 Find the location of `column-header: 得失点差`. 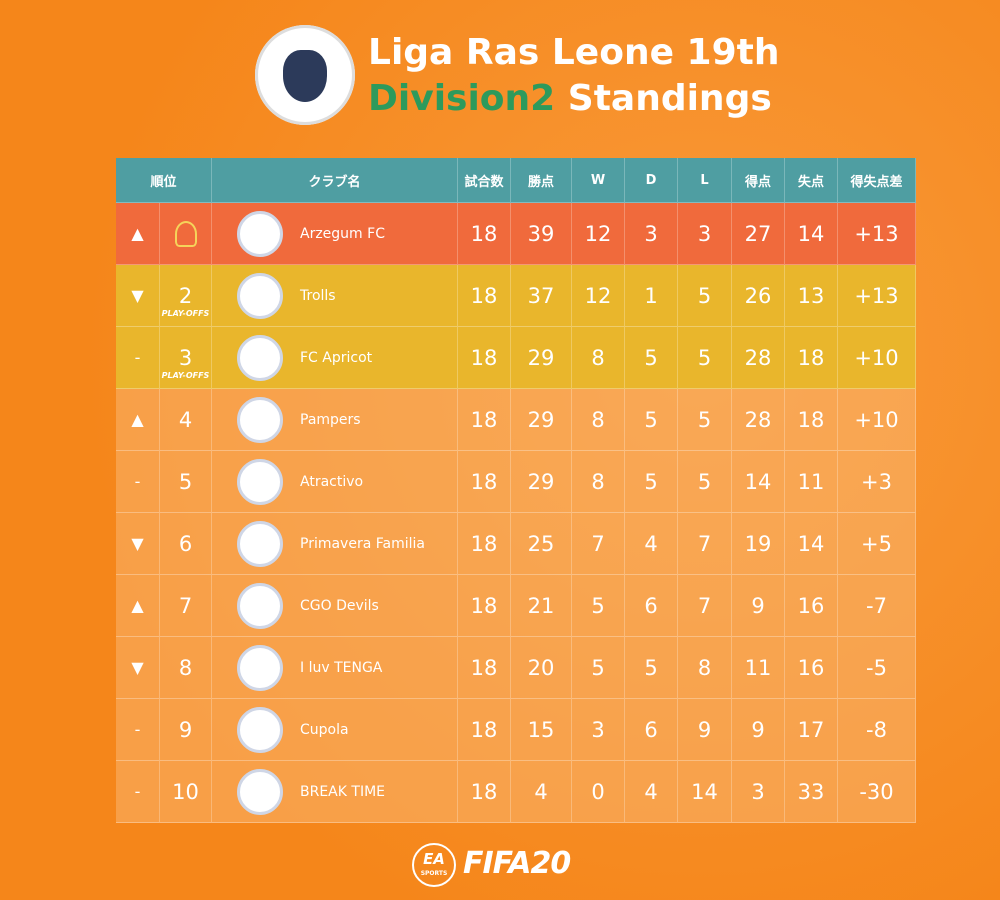

column-header: 得失点差 is located at coordinates (877, 180).